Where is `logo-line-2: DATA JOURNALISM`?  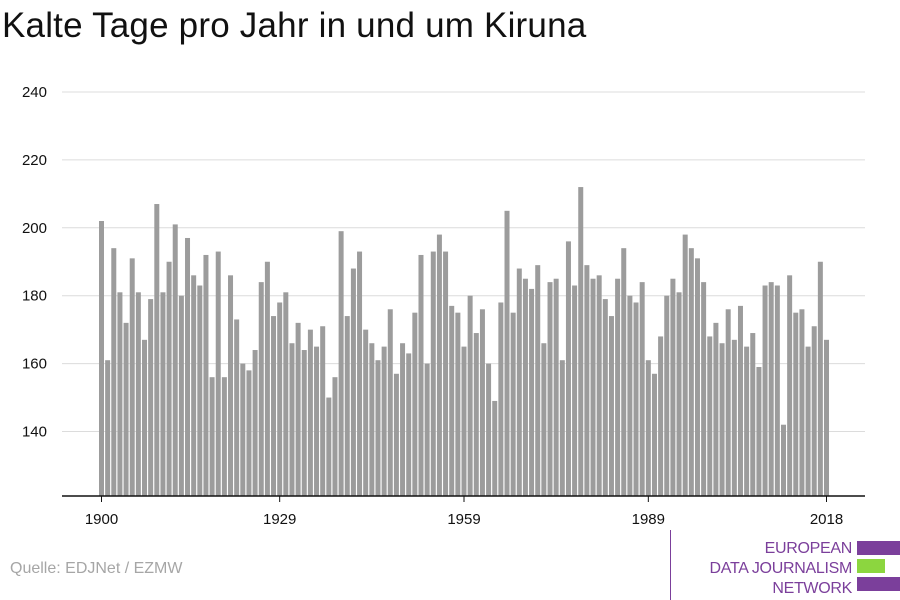 logo-line-2: DATA JOURNALISM is located at coordinates (781, 568).